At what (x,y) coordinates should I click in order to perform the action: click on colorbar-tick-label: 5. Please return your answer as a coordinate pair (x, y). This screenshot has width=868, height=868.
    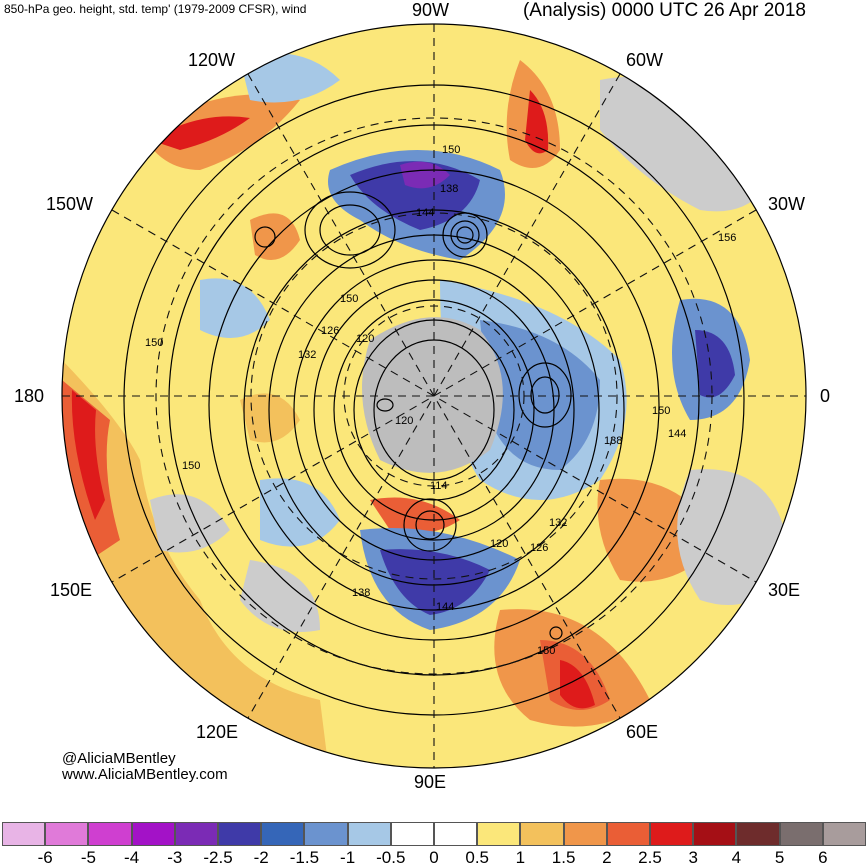
    Looking at the image, I should click on (779, 857).